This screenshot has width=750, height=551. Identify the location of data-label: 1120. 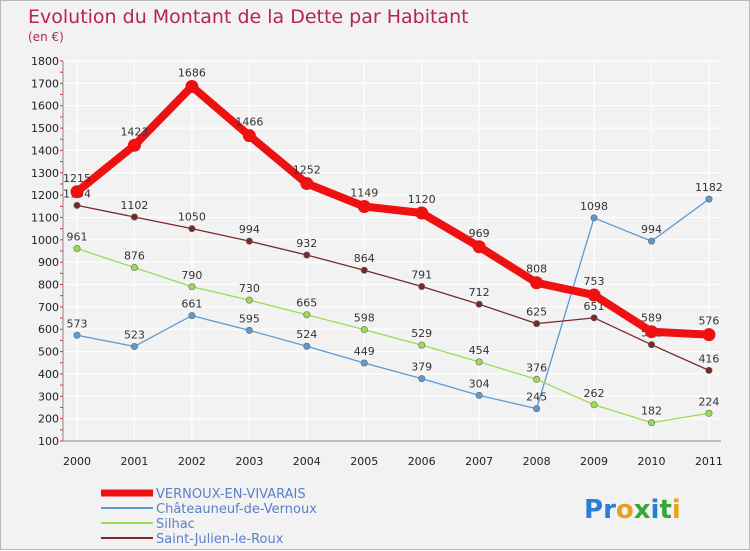
(422, 199).